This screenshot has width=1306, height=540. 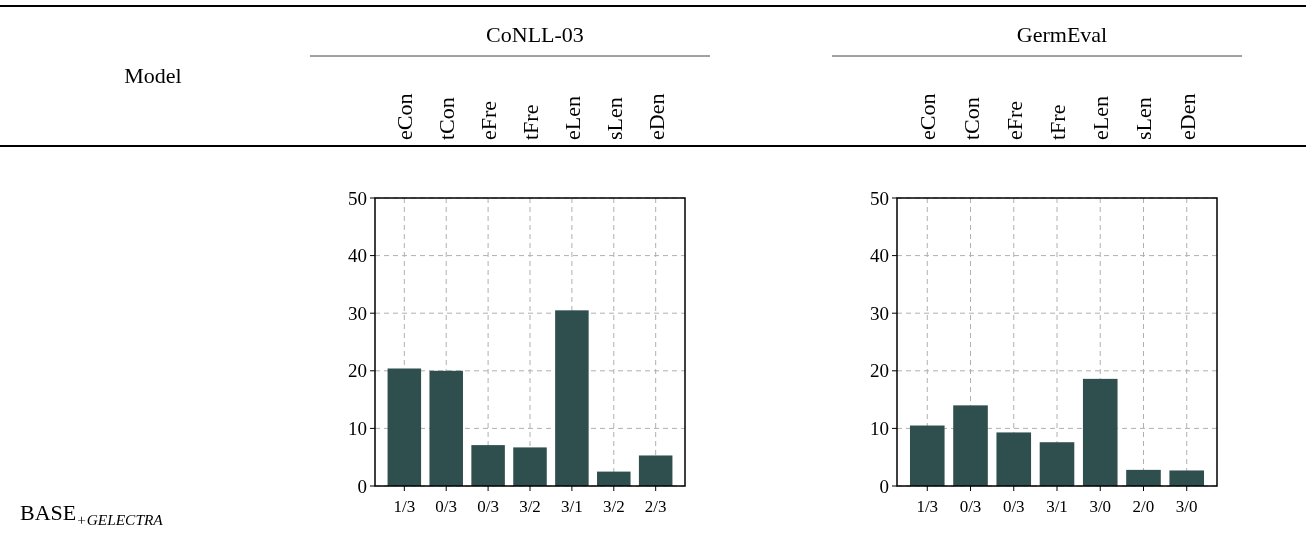 I want to click on x-tick-label: 2/3, so click(x=655, y=506).